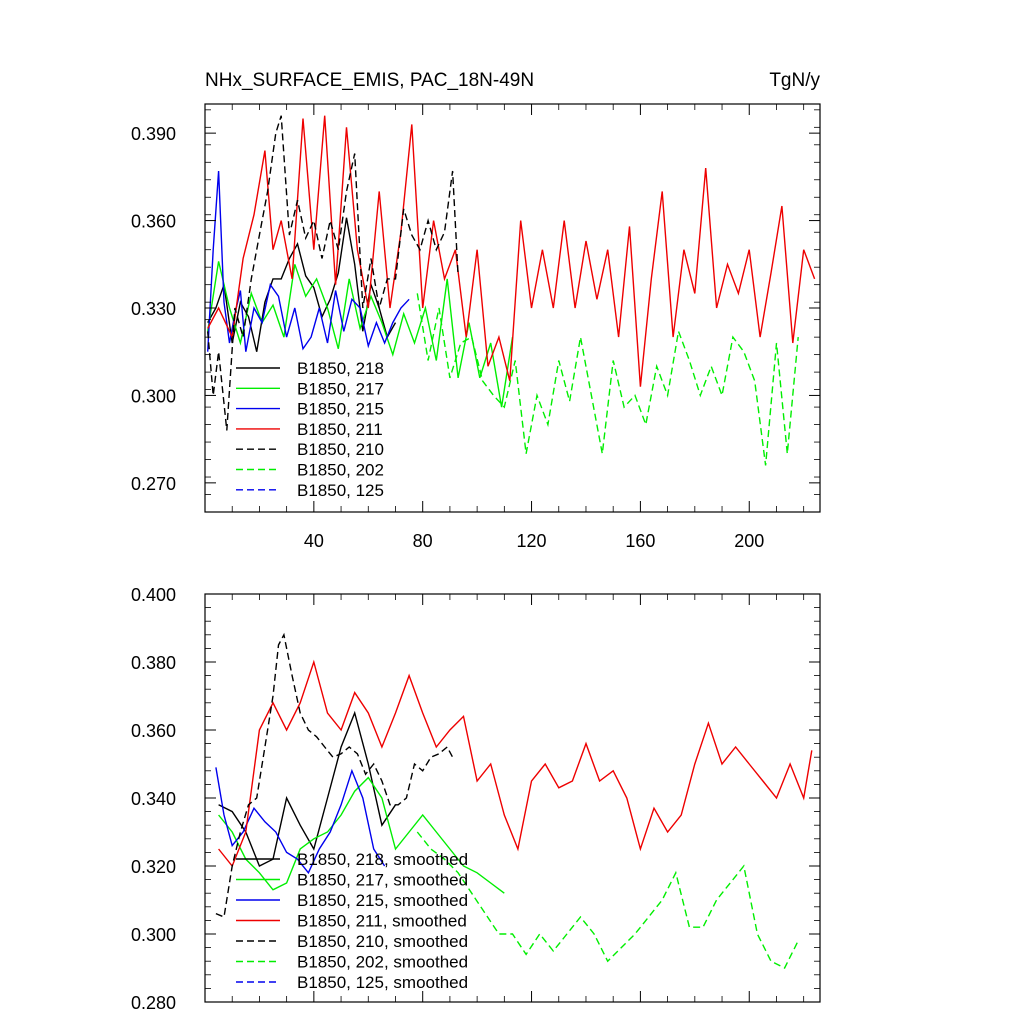 The image size is (1024, 1024). I want to click on legend-label-5: B1850, 202, so click(340, 470).